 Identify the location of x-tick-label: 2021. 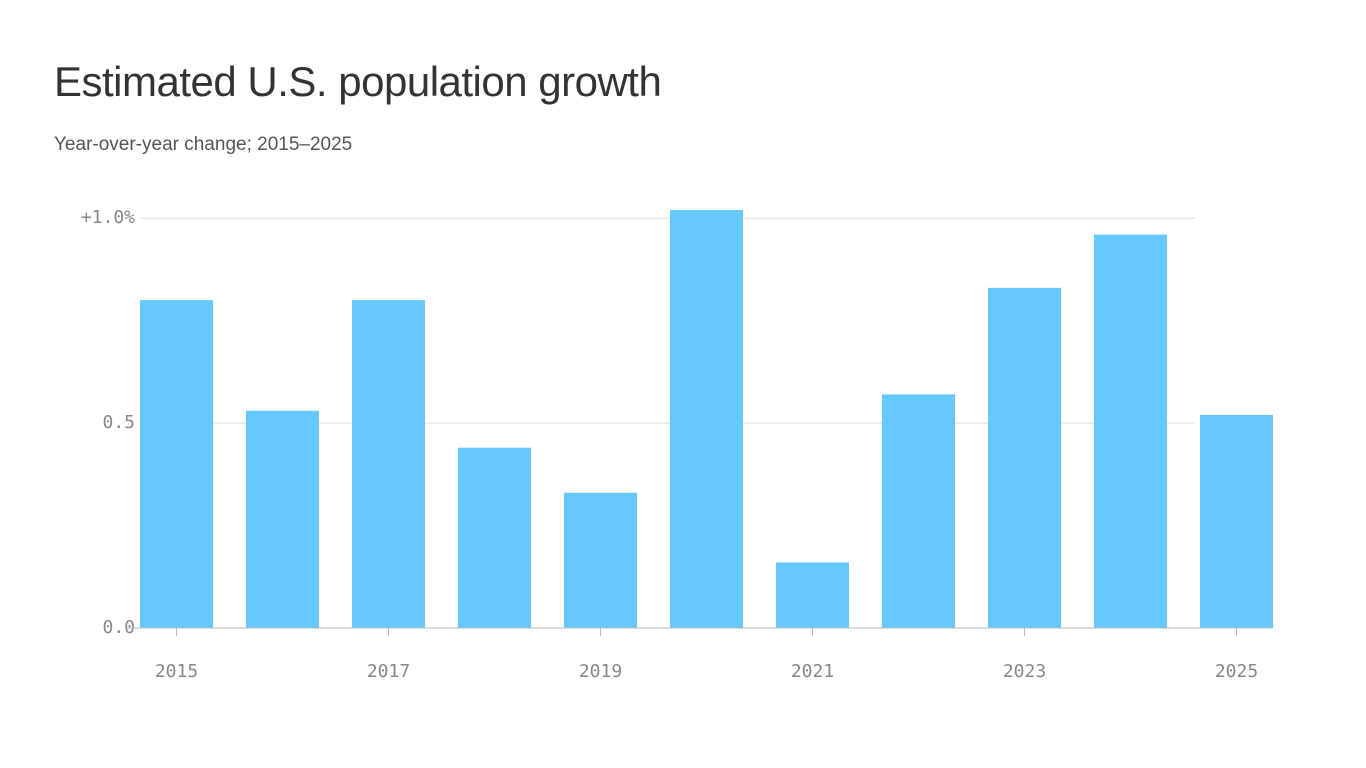
(812, 671).